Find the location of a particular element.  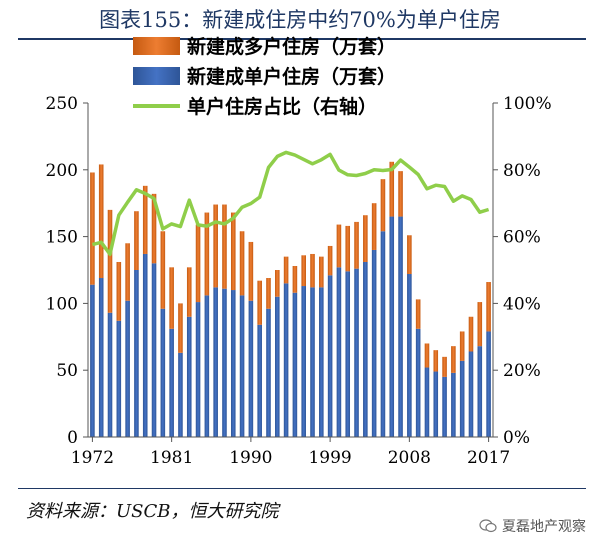

bar-single-2016 is located at coordinates (480, 391).